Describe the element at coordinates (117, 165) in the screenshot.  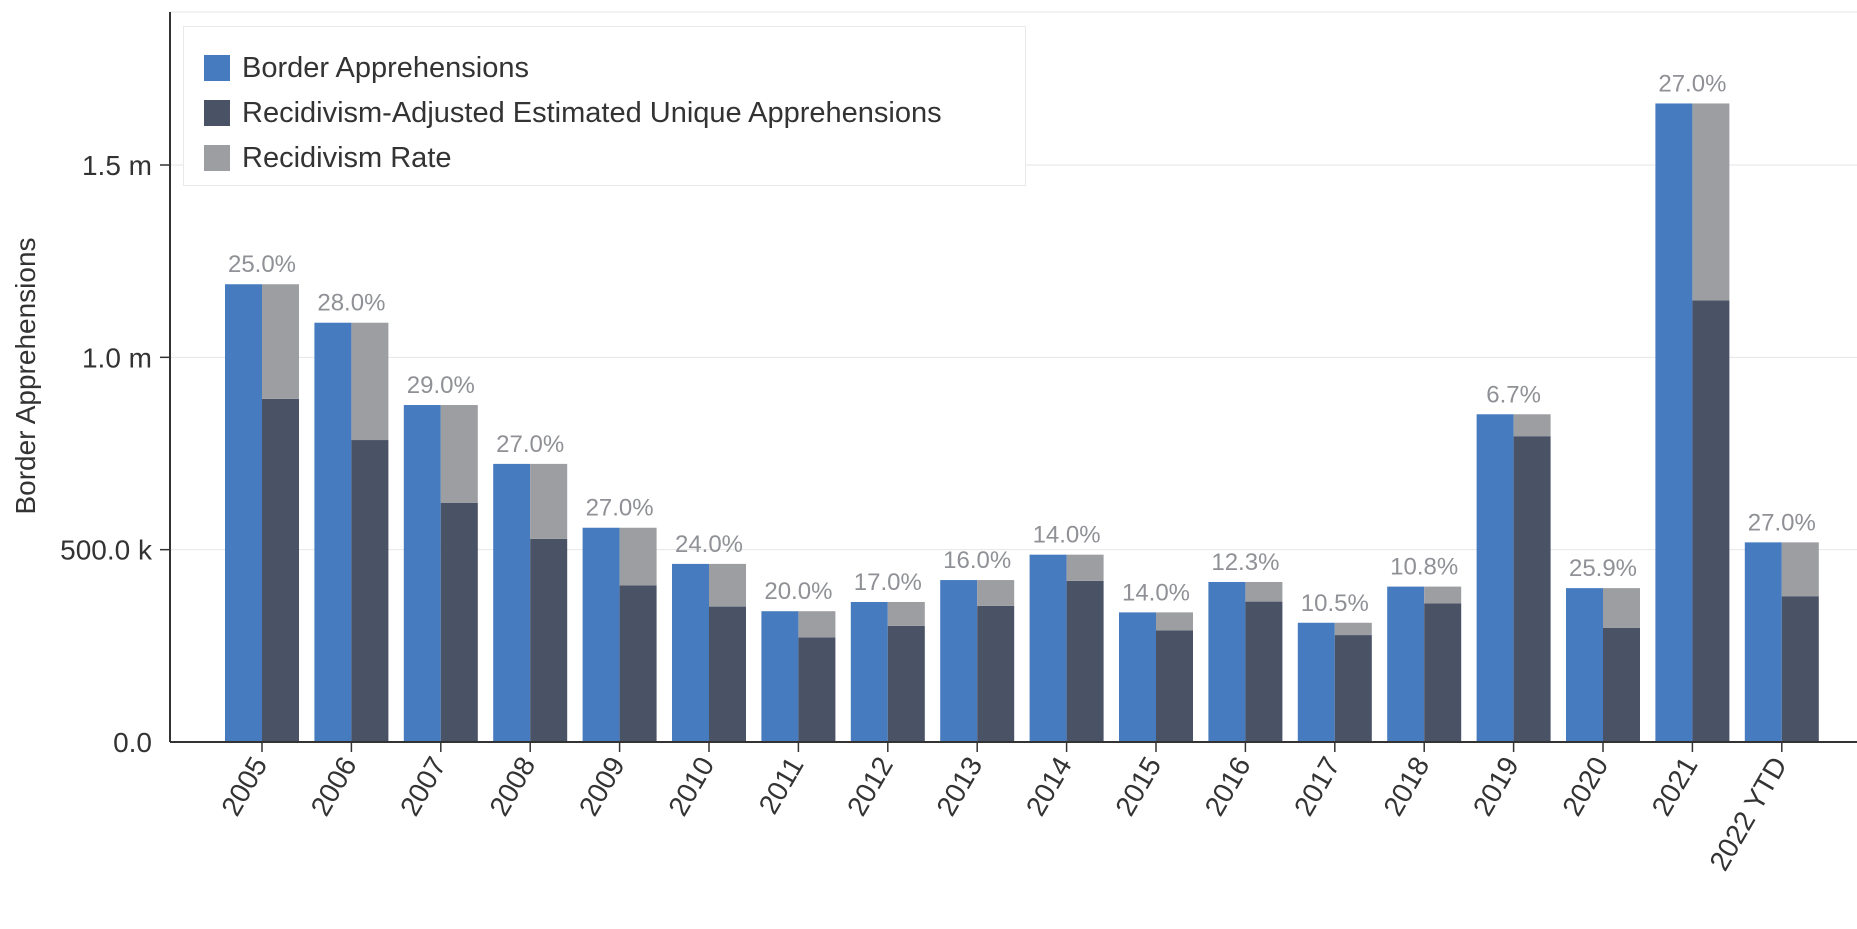
I see `y-tick-label: 1.5 m` at that location.